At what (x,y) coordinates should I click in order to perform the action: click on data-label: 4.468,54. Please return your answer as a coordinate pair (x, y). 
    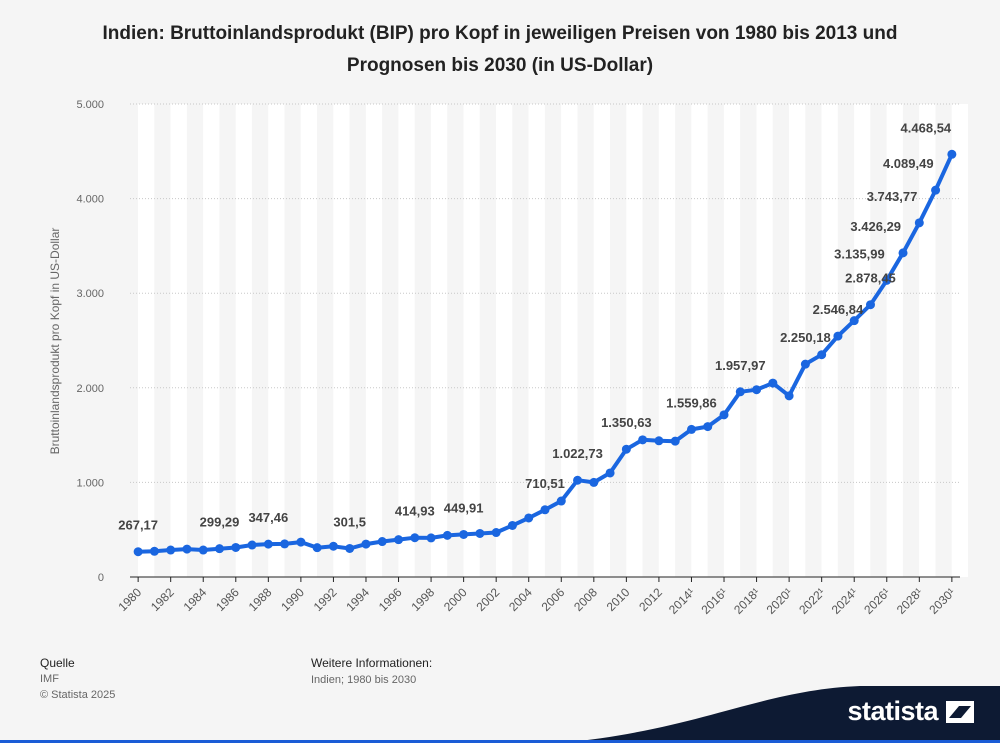
    Looking at the image, I should click on (926, 127).